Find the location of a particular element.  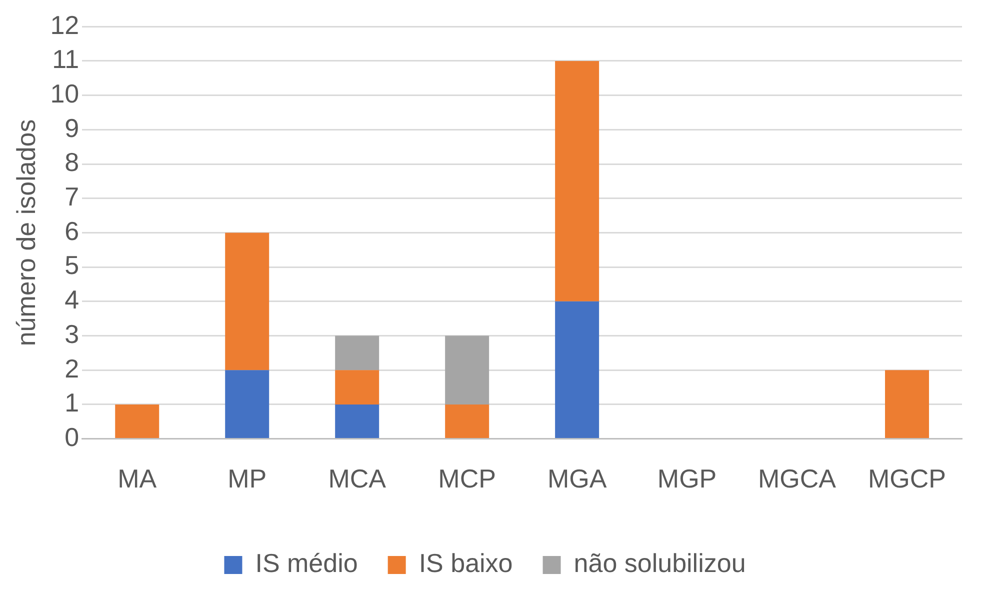

y-tick-label: 3 is located at coordinates (72, 333).